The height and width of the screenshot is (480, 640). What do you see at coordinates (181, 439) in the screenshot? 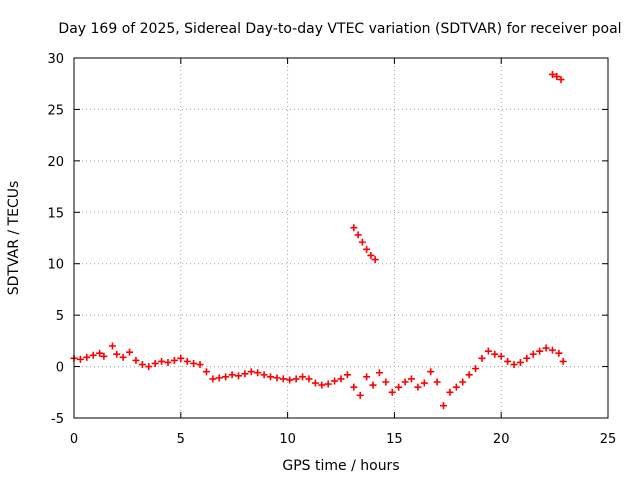
I see `x-tick-label: 5` at bounding box center [181, 439].